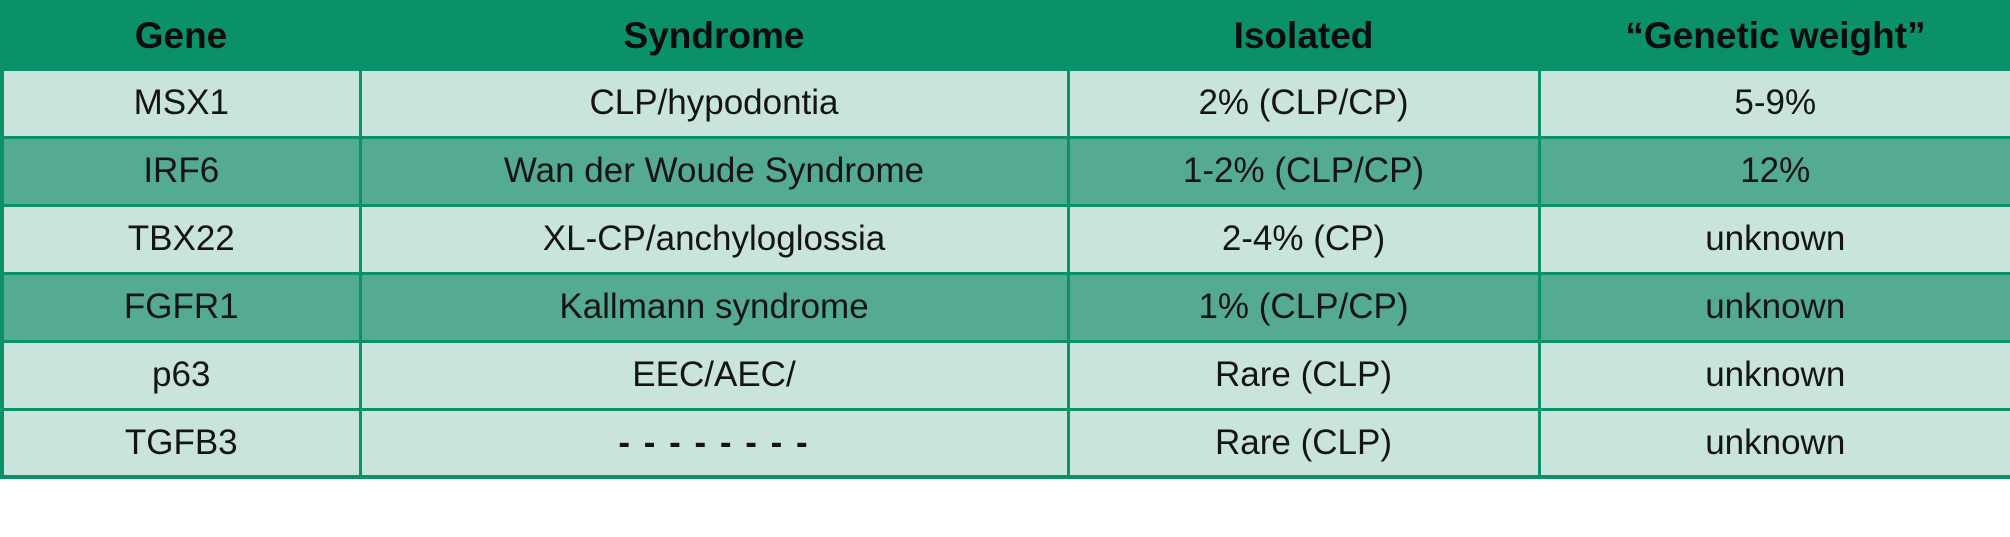 Image resolution: width=2010 pixels, height=537 pixels. I want to click on cell-gene: FGFR1, so click(181, 307).